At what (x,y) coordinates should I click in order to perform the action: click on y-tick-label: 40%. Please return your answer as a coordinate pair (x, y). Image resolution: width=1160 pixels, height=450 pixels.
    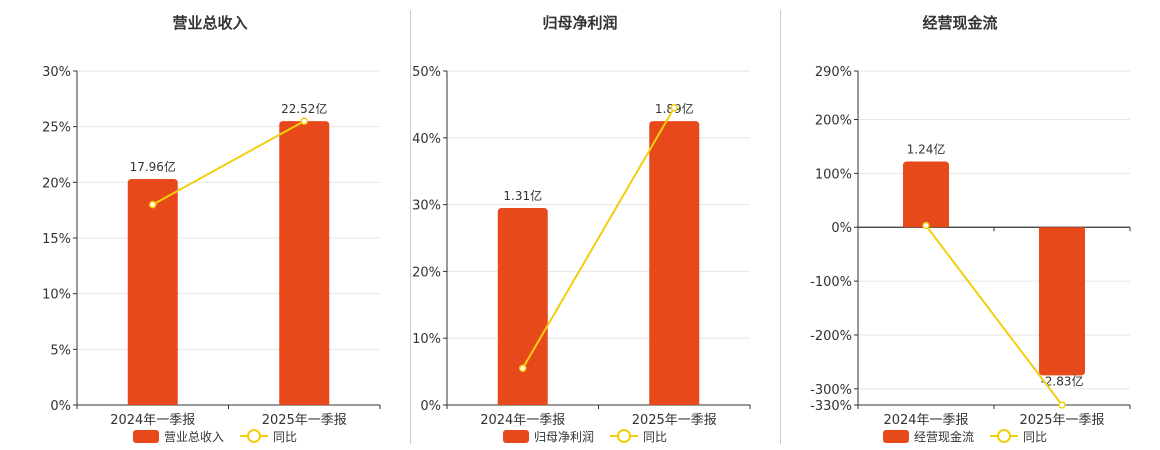
    Looking at the image, I should click on (426, 139).